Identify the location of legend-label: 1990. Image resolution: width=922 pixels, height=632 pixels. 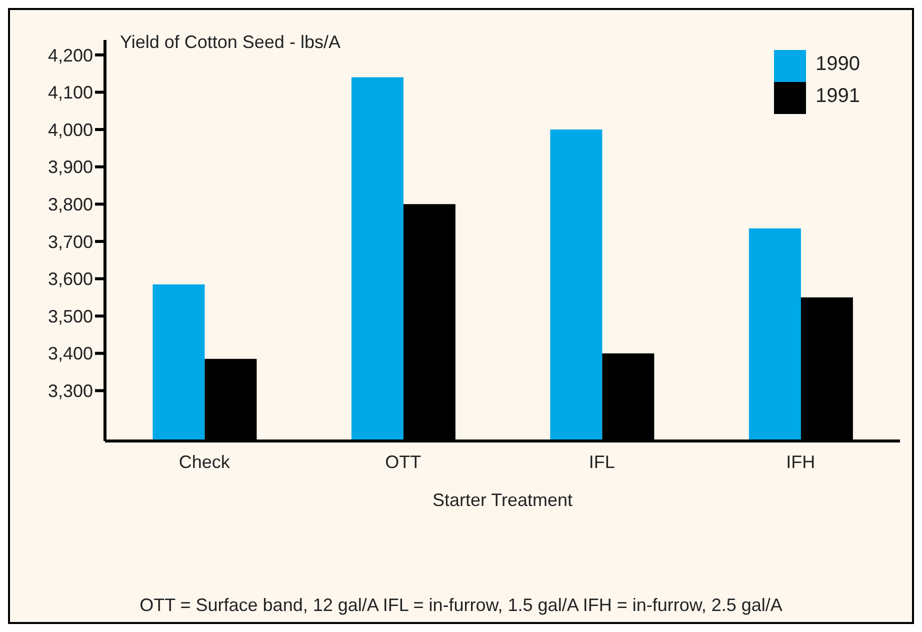
(838, 64).